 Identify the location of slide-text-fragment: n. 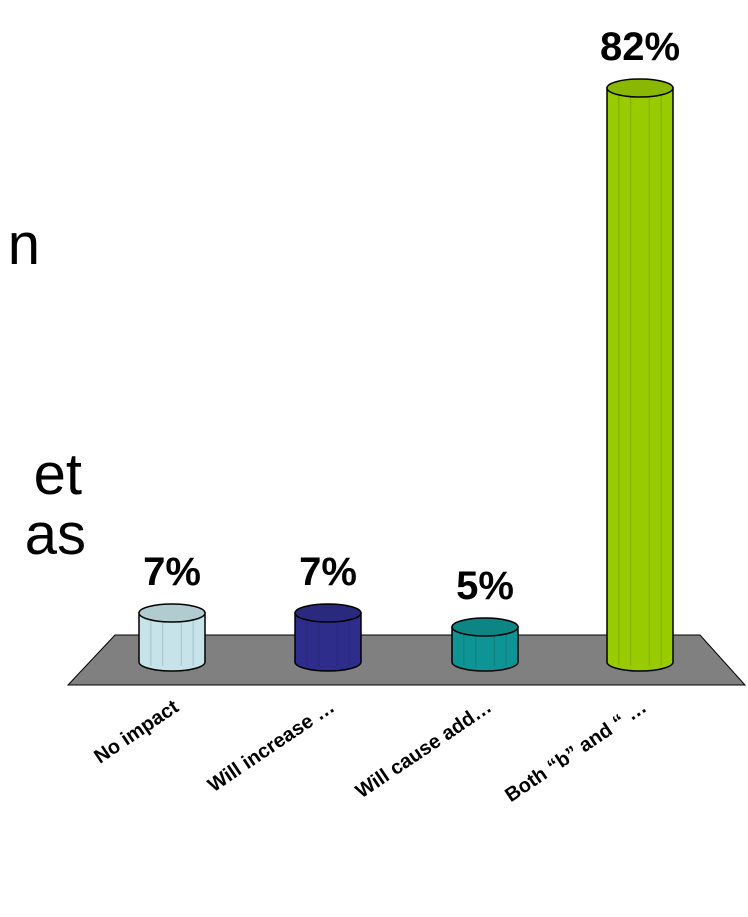
(23, 244).